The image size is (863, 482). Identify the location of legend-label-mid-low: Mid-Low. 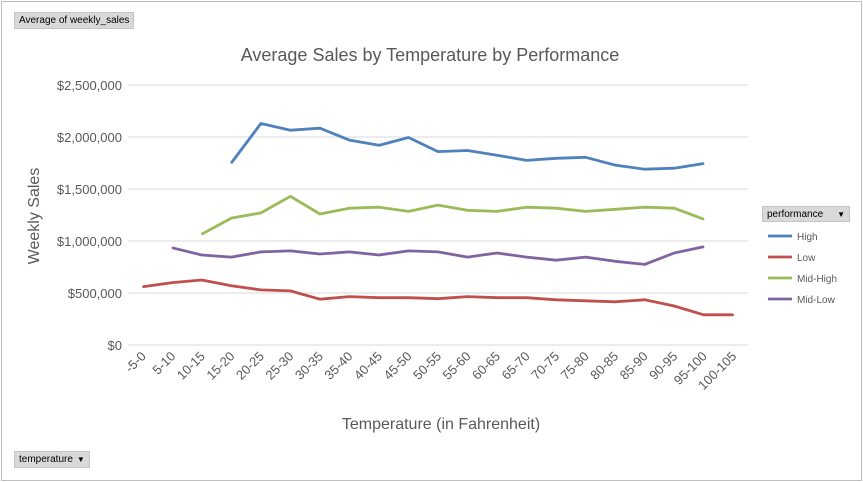
(816, 300).